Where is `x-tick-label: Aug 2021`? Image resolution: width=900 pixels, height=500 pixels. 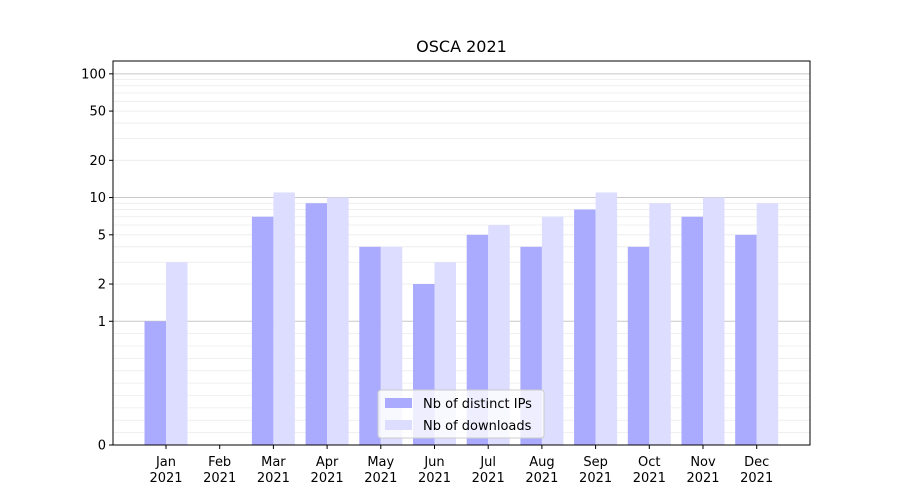 x-tick-label: Aug 2021 is located at coordinates (541, 470).